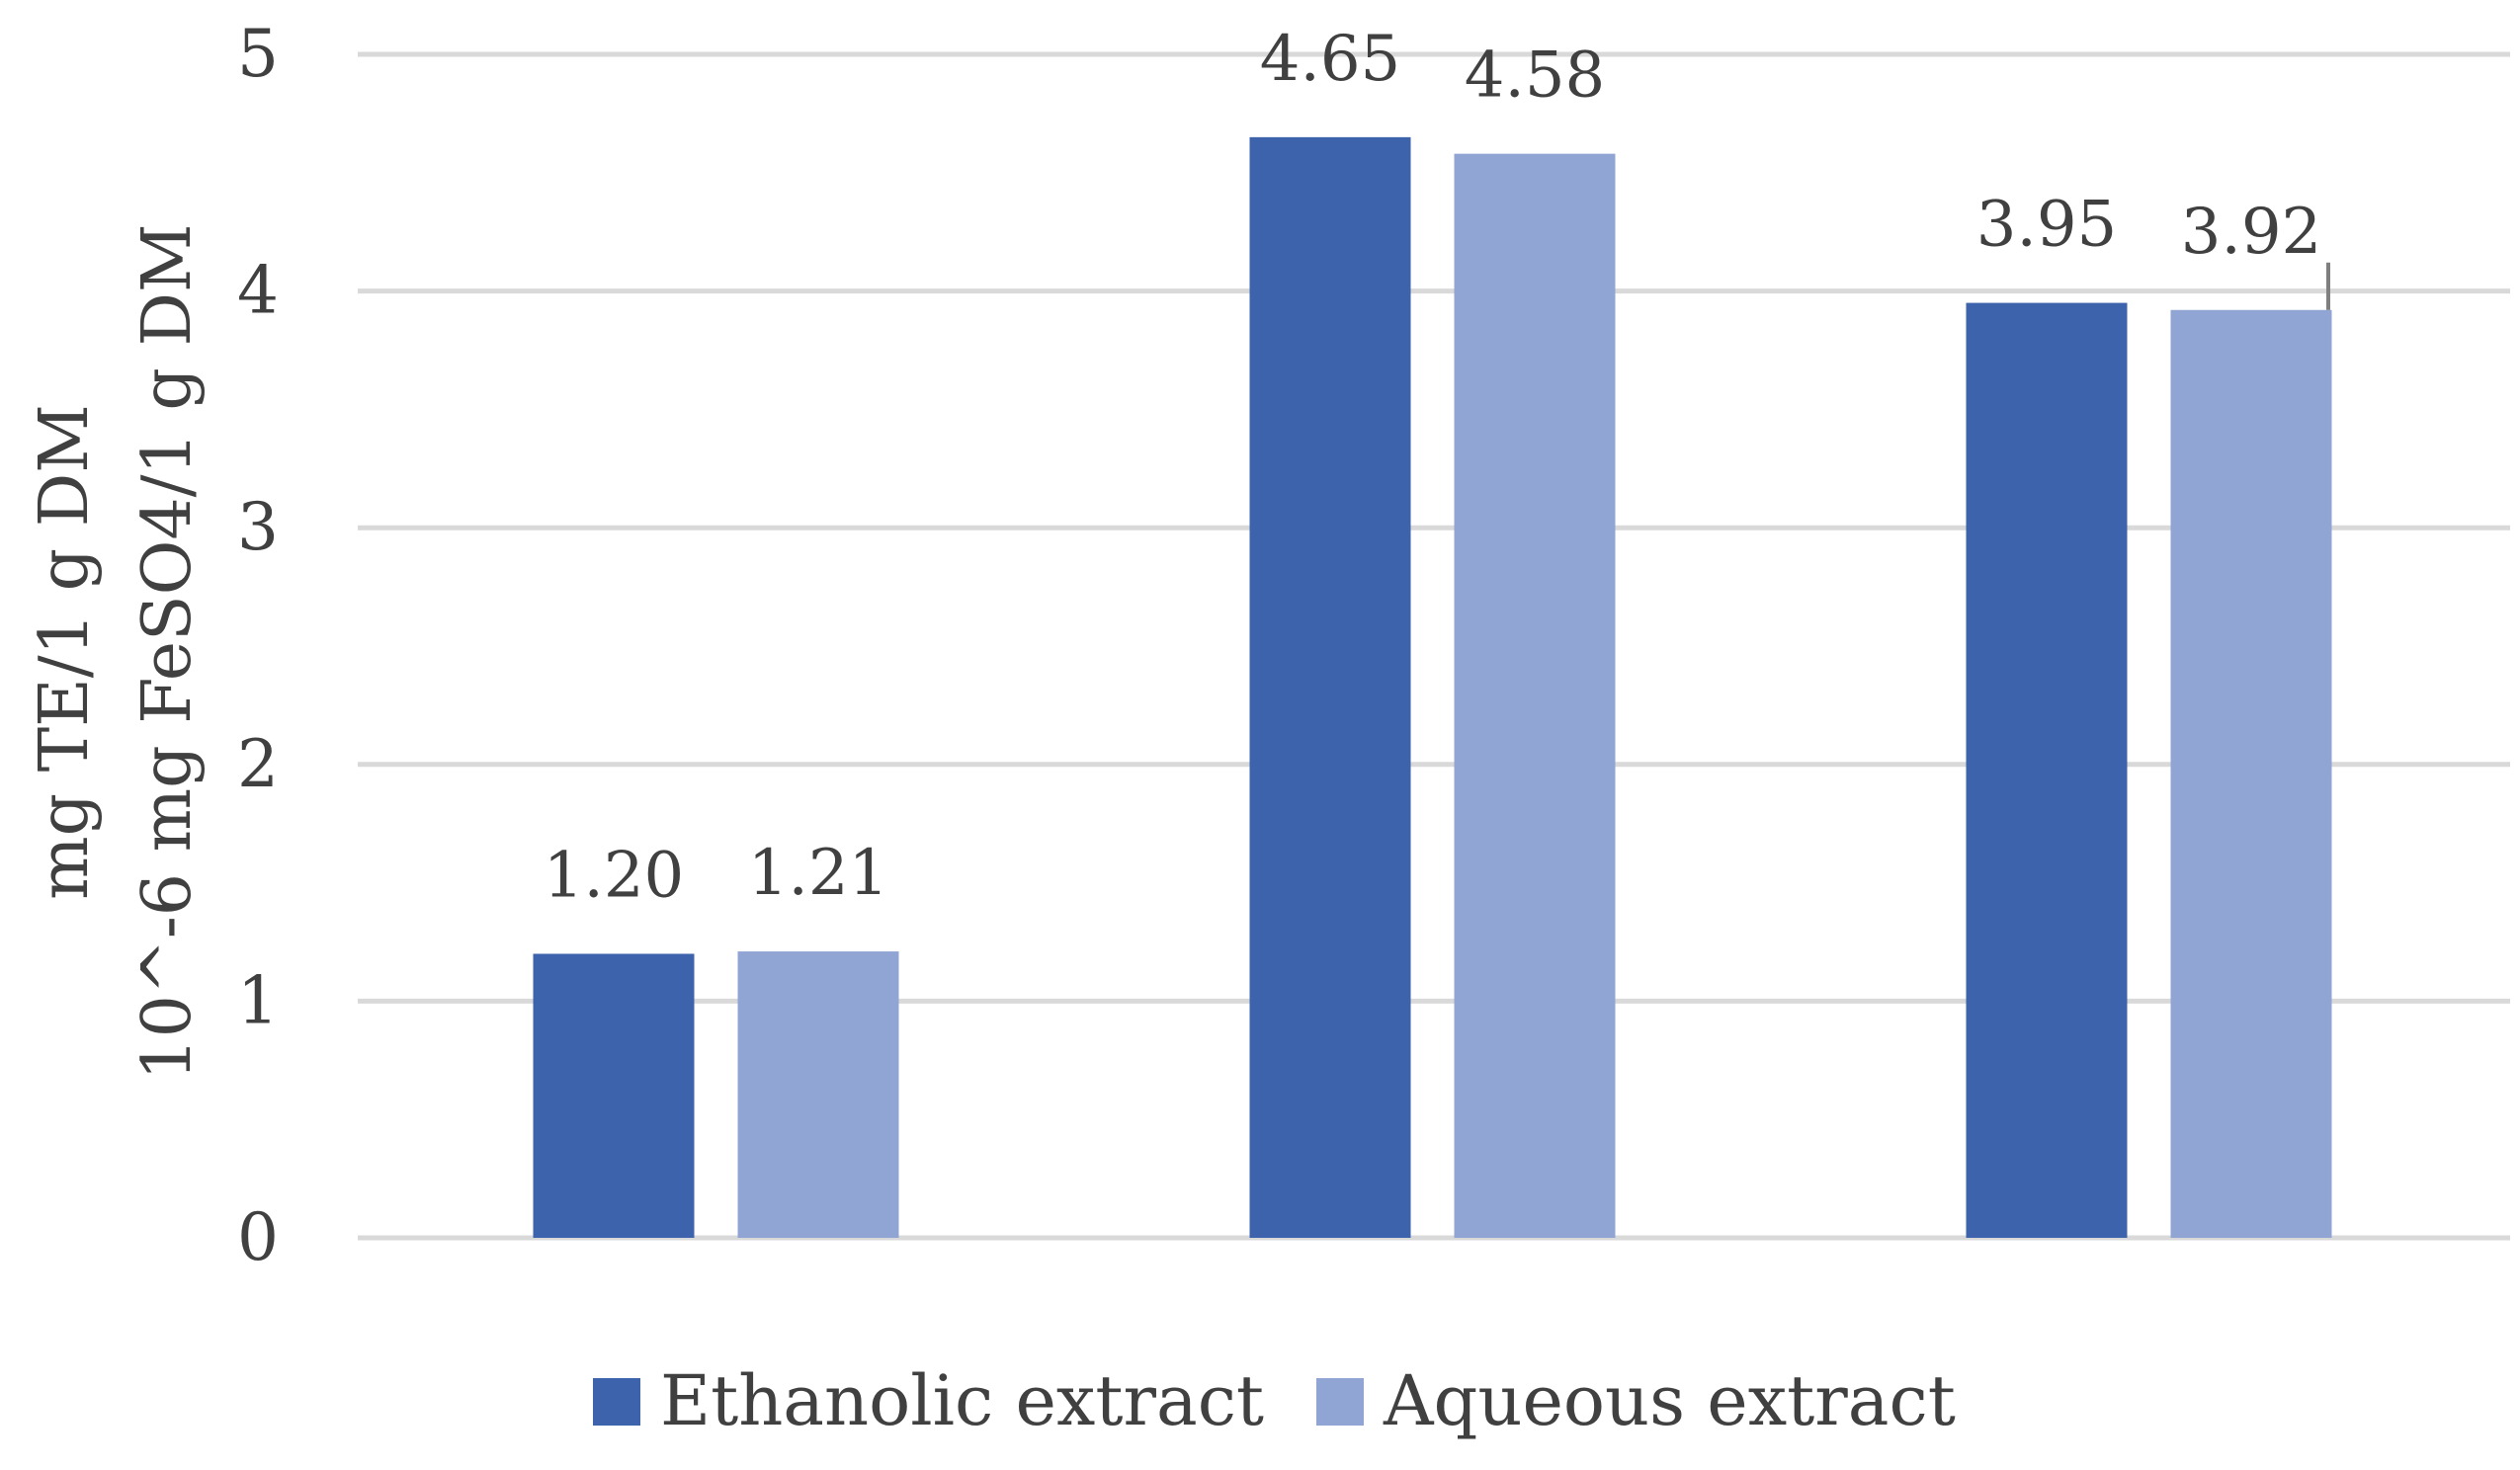  Describe the element at coordinates (1669, 1400) in the screenshot. I see `legend-label-aqueous: Aqueous extract` at that location.